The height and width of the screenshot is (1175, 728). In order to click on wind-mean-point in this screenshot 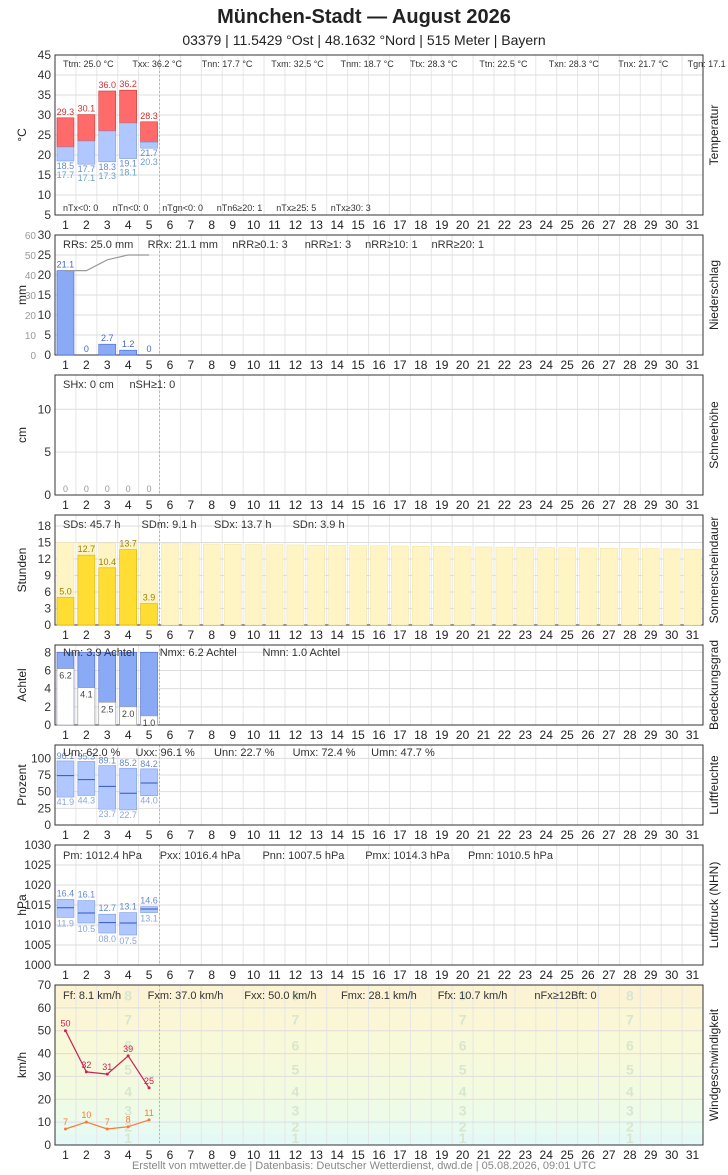, I will do `click(107, 1129)`.